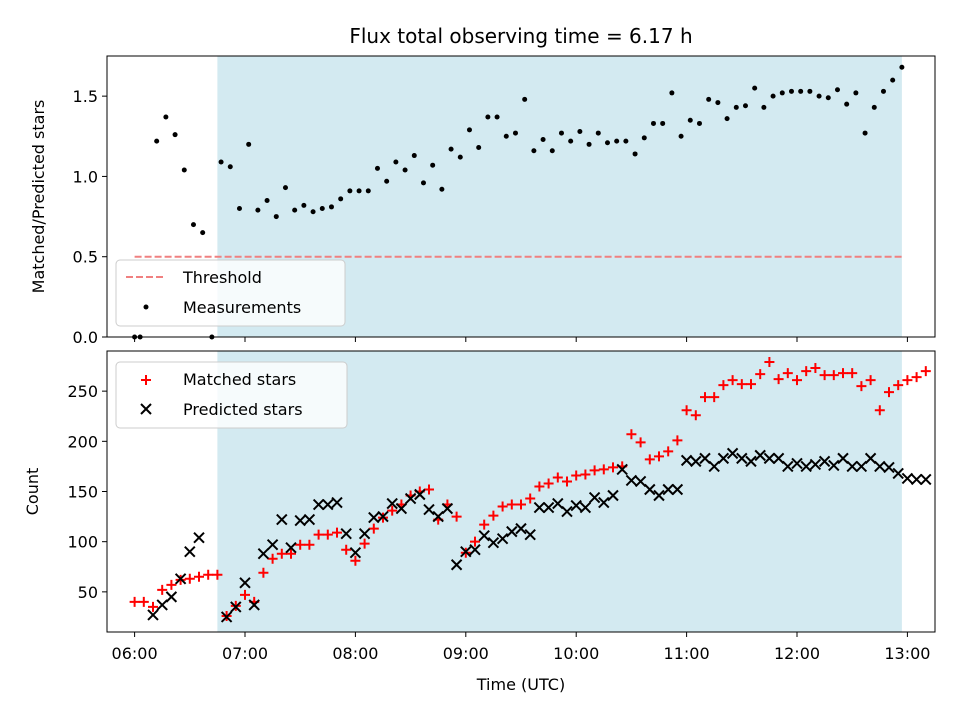 The image size is (960, 720). Describe the element at coordinates (85, 257) in the screenshot. I see `y-tick-label: 0.5` at that location.